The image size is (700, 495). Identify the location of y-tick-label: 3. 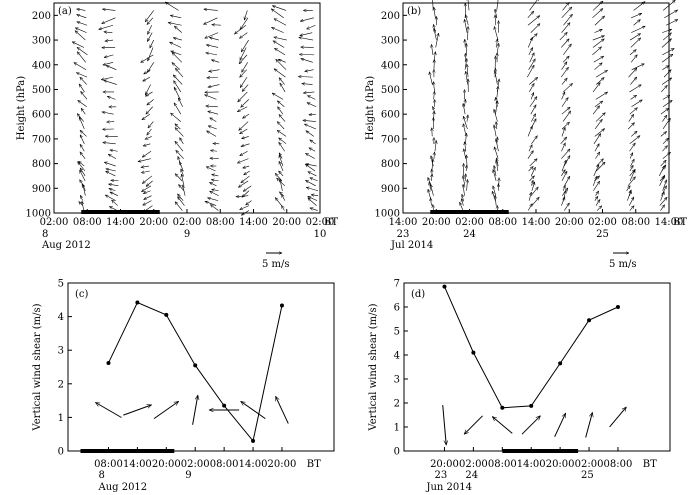
(397, 380).